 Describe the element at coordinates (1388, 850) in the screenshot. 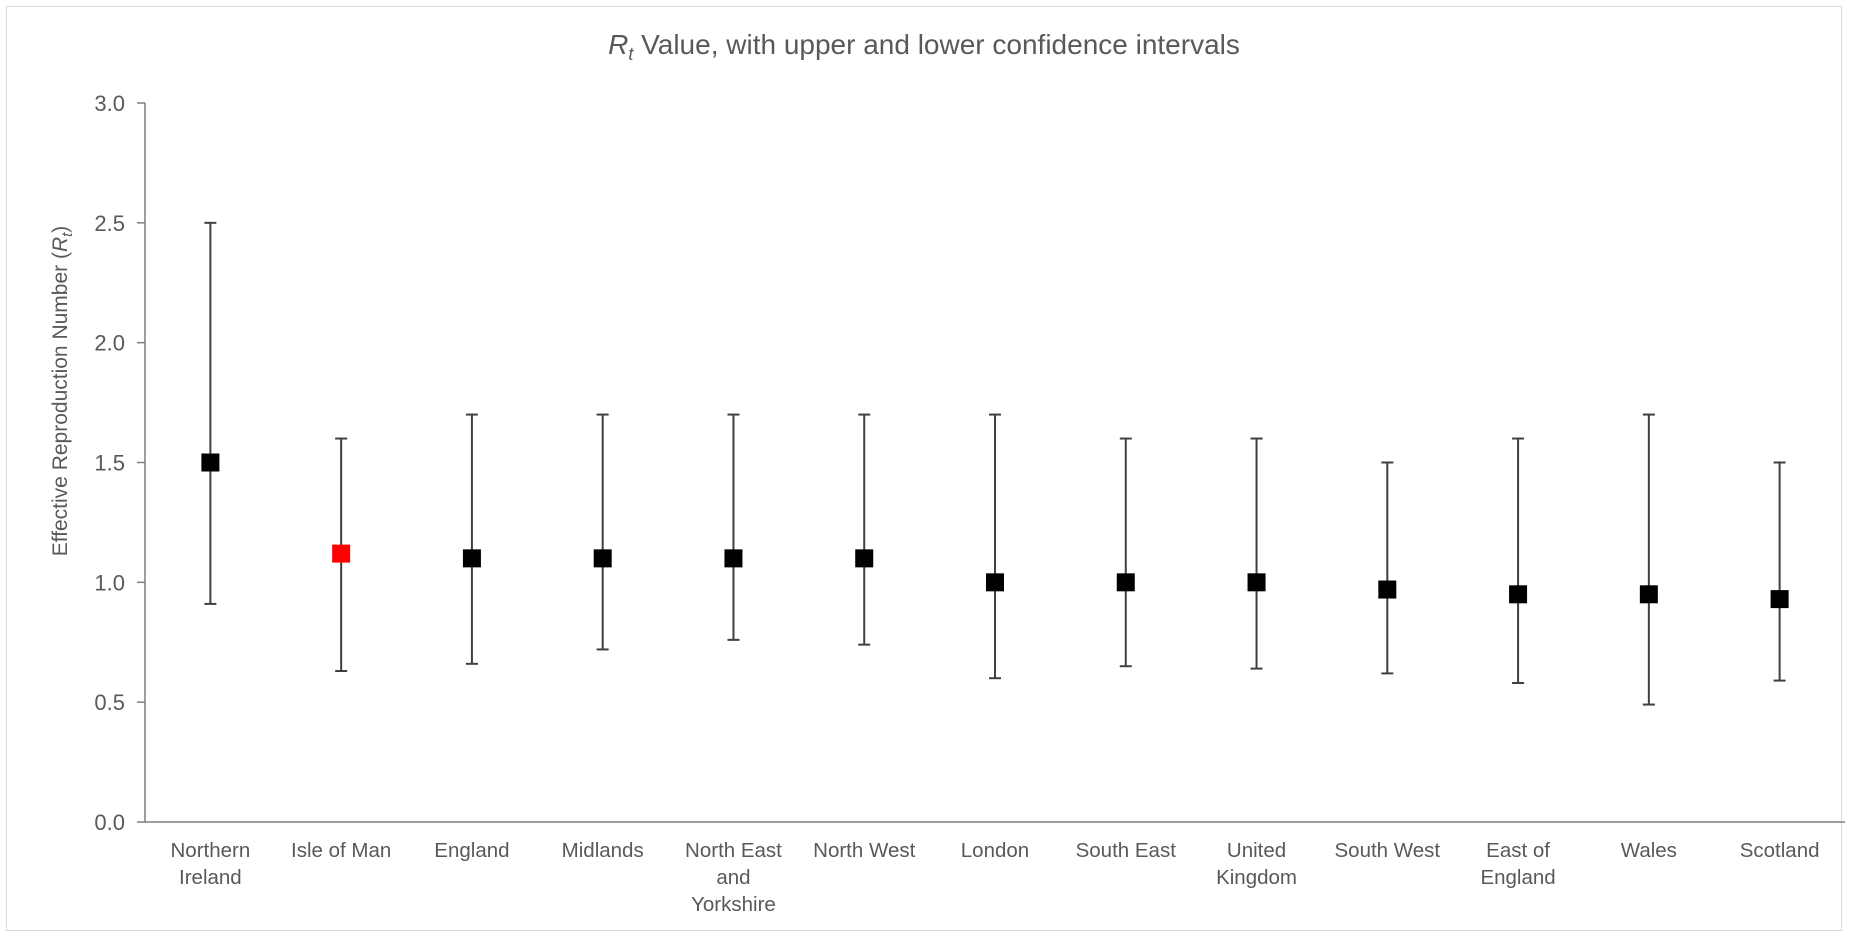

I see `x-category-label: South West` at that location.